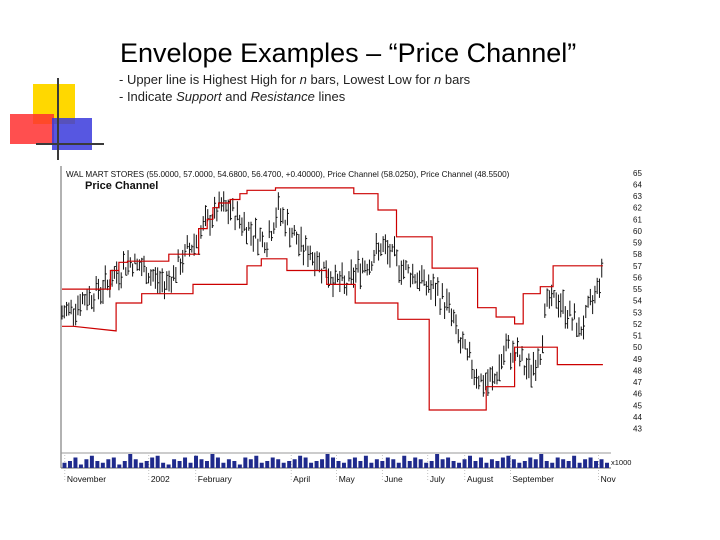 The width and height of the screenshot is (720, 540). What do you see at coordinates (456, 79) in the screenshot?
I see `bullet-1-suffix: bars` at bounding box center [456, 79].